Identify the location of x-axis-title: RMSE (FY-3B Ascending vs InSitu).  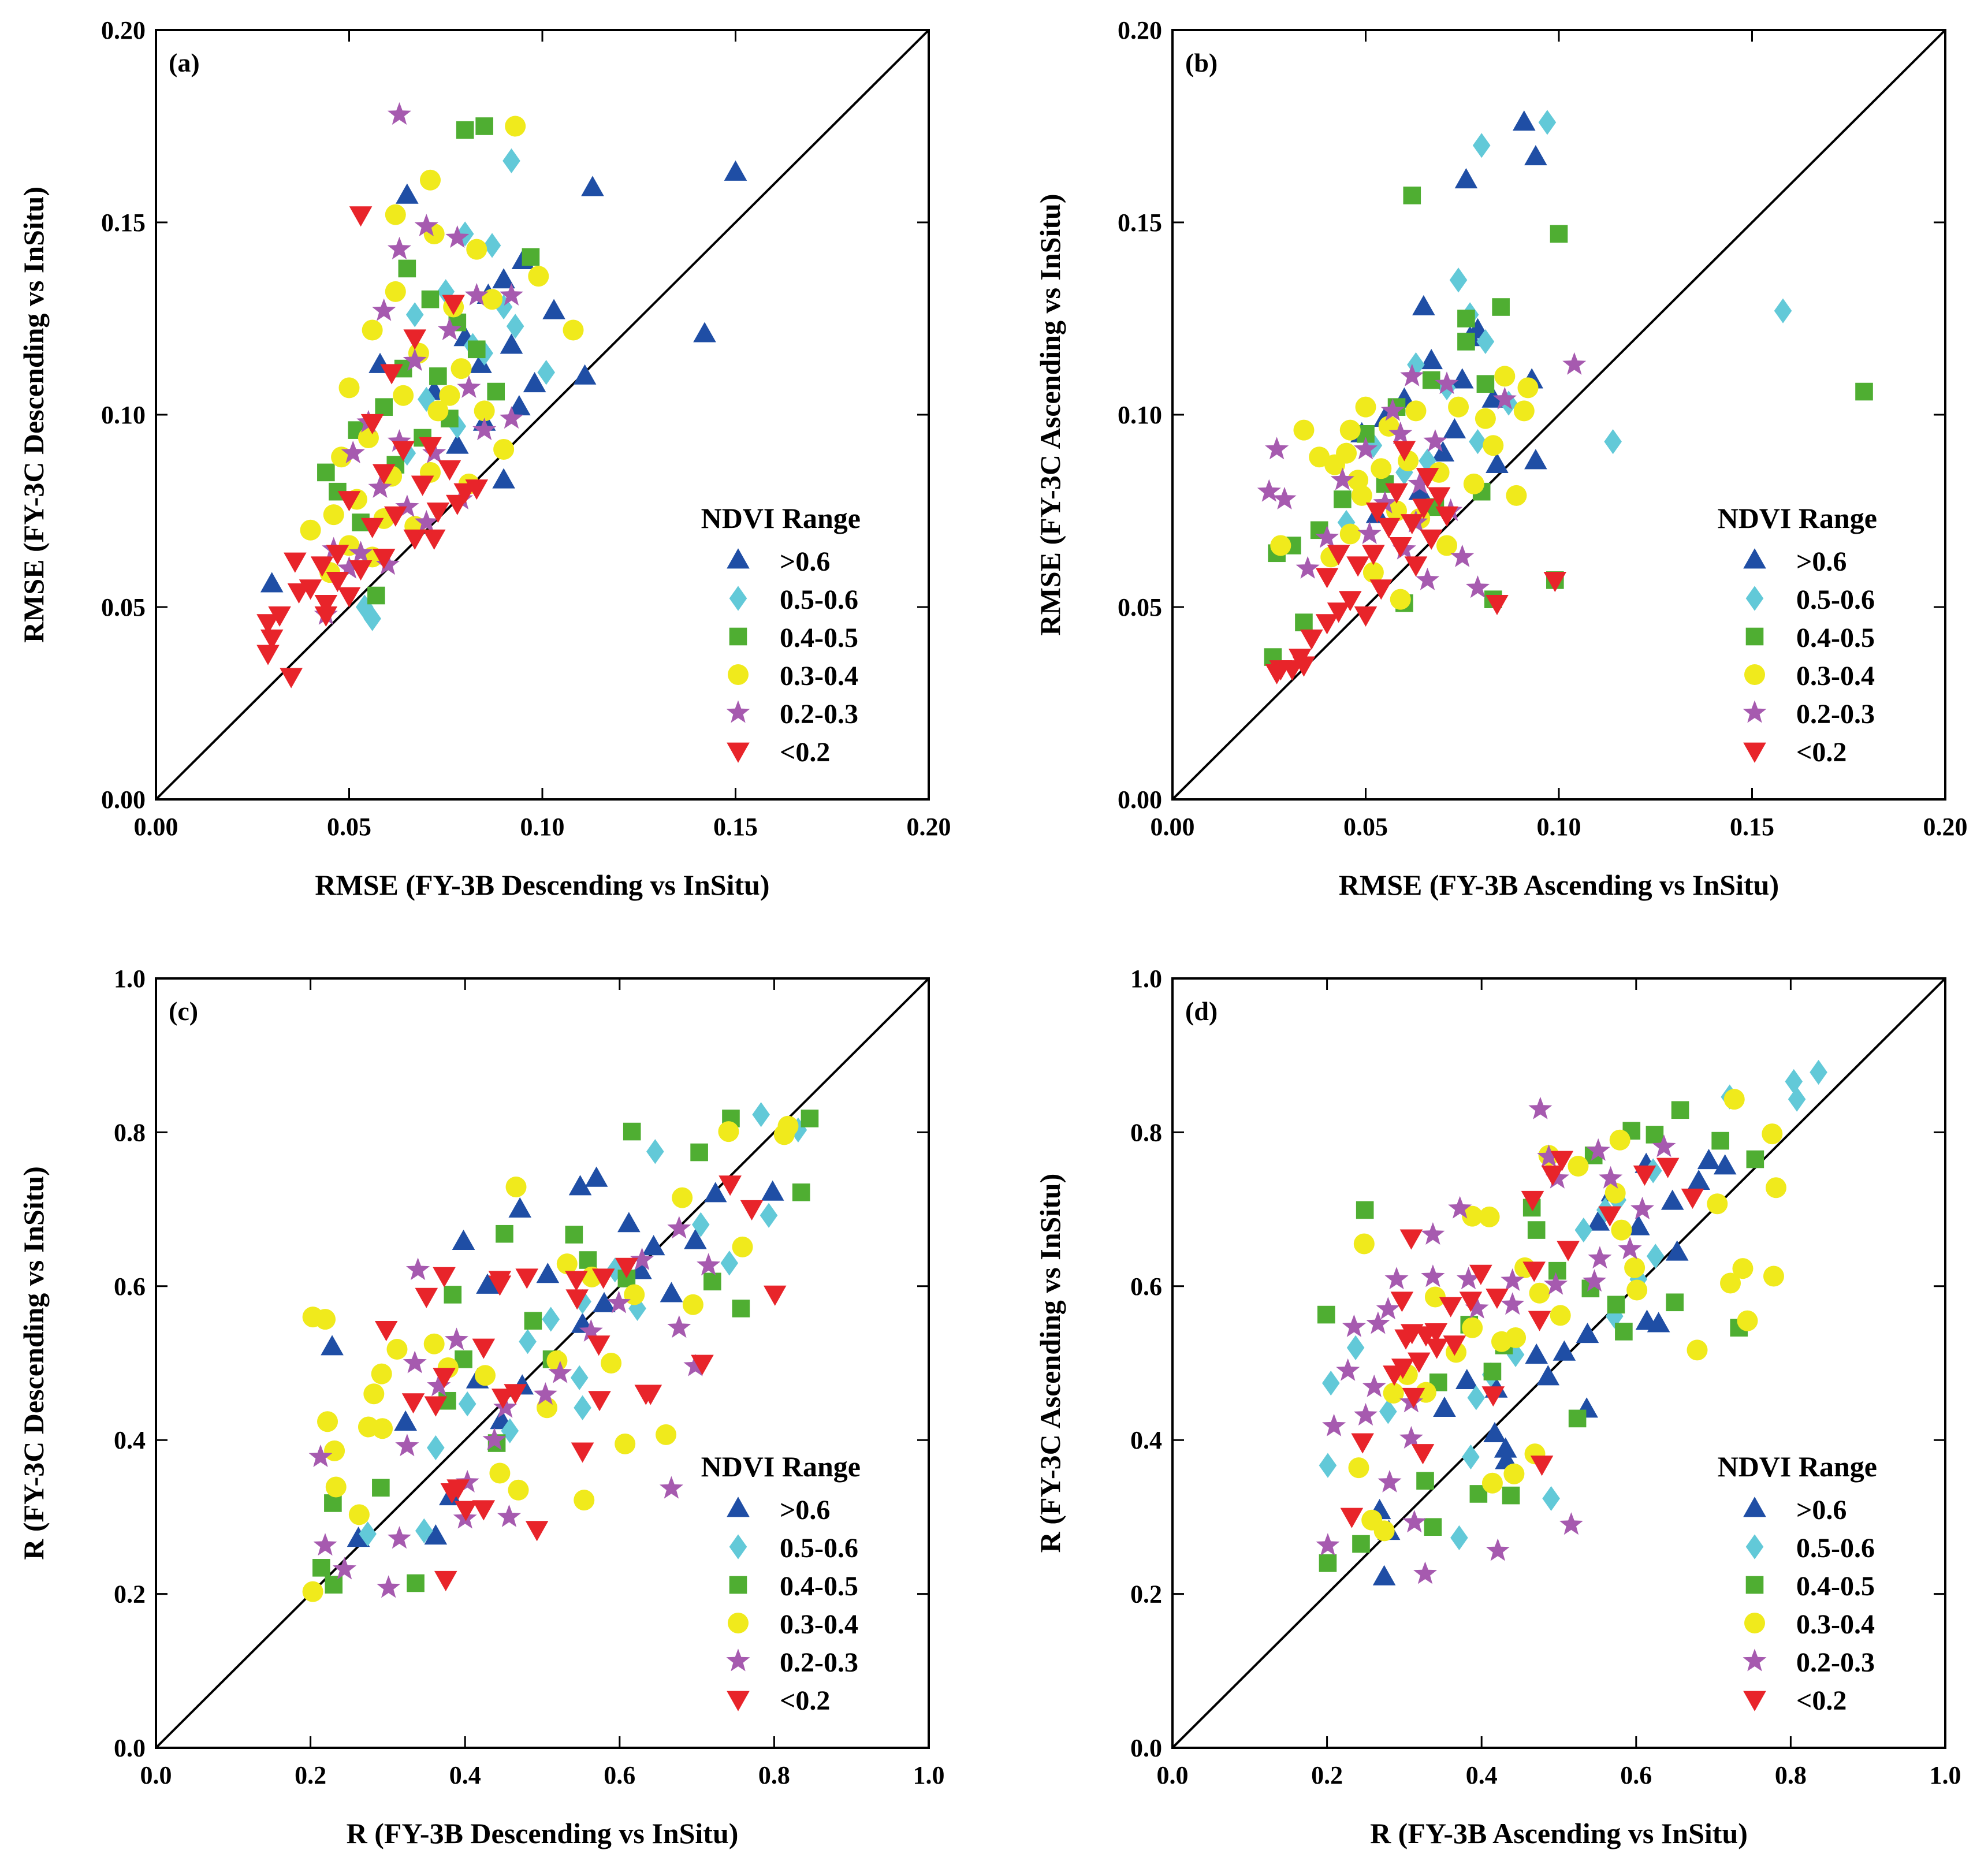
(1559, 885).